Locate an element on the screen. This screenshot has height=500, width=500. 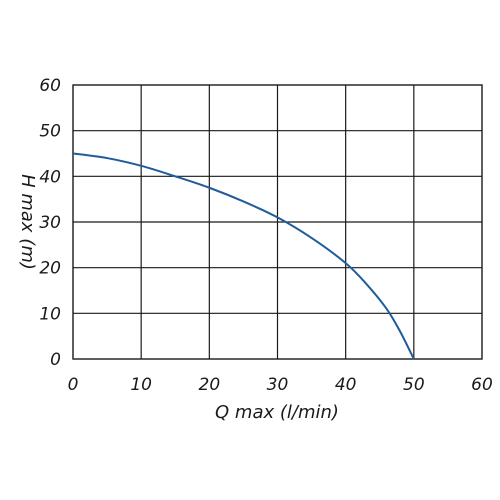
y-tick-label: 0 is located at coordinates (55, 360).